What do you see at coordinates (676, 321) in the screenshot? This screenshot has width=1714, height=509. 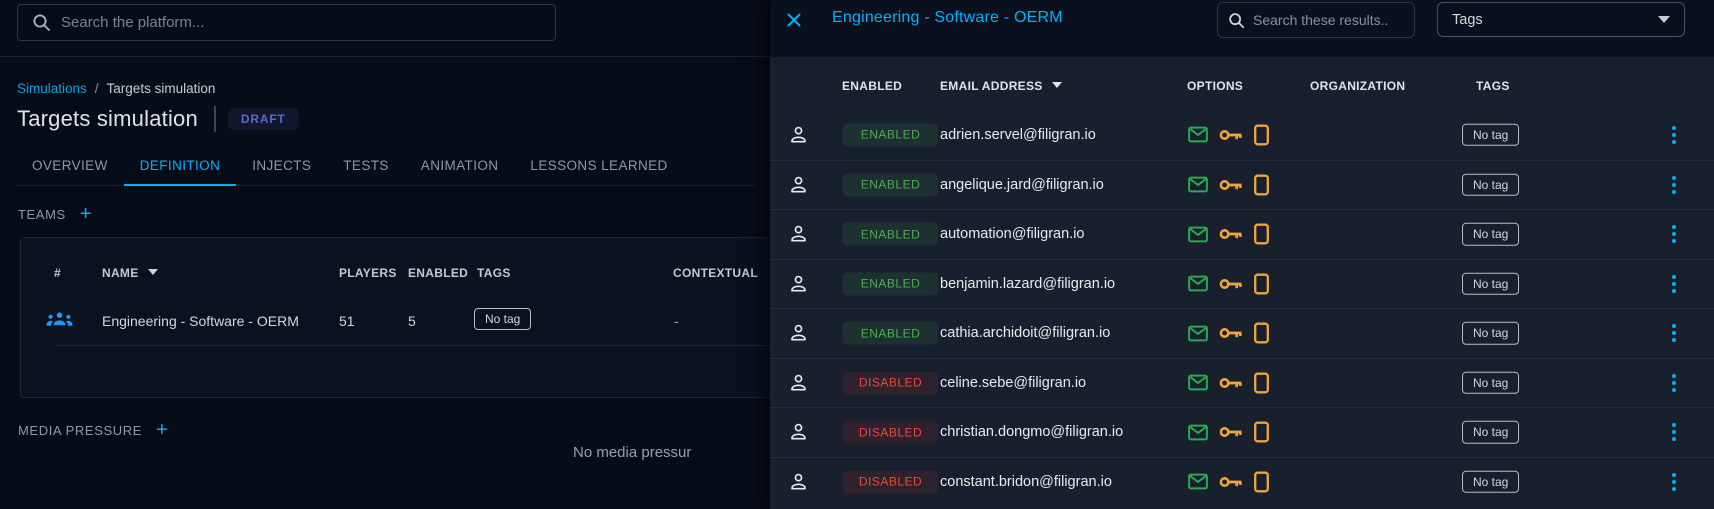 I see `team-contextual: -` at bounding box center [676, 321].